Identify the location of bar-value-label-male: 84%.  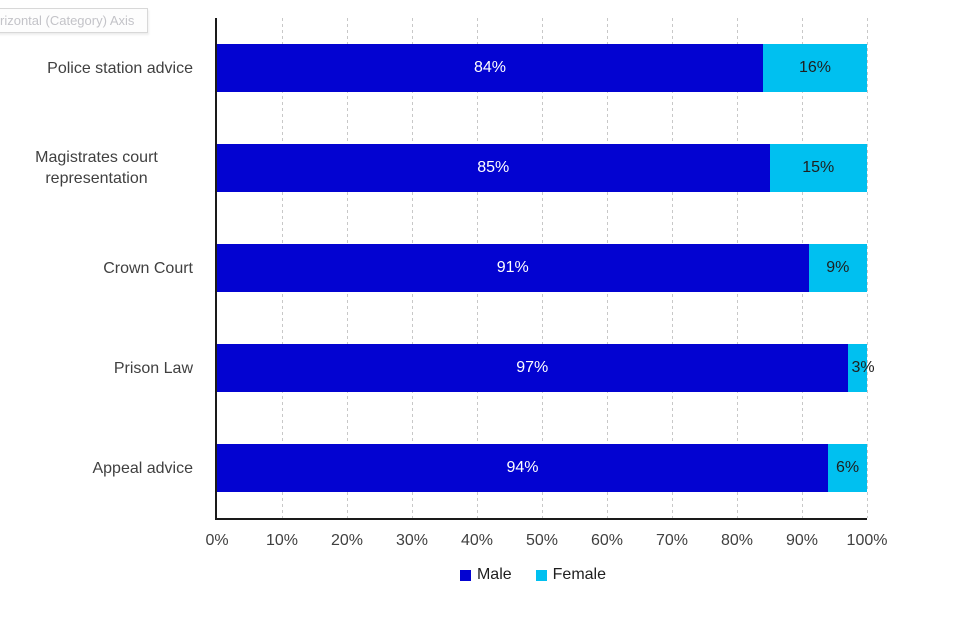
(490, 67).